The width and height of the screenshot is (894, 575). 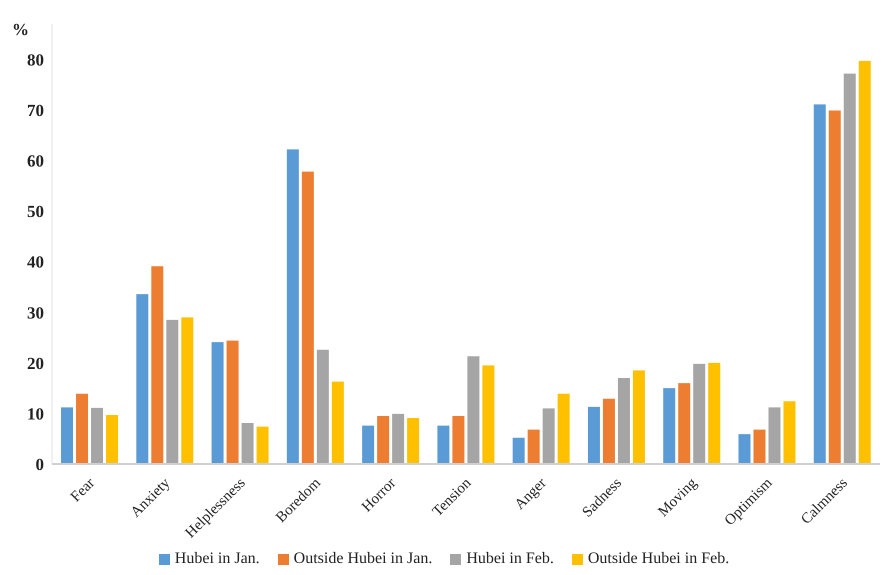 I want to click on y-axis-title: %, so click(x=20, y=30).